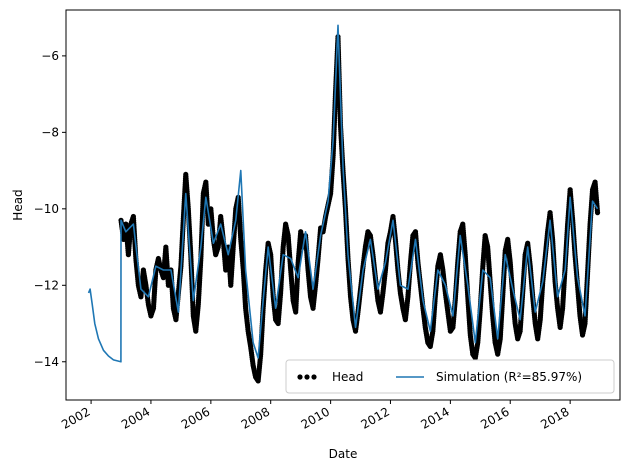 The image size is (630, 470). I want to click on legend-box, so click(450, 376).